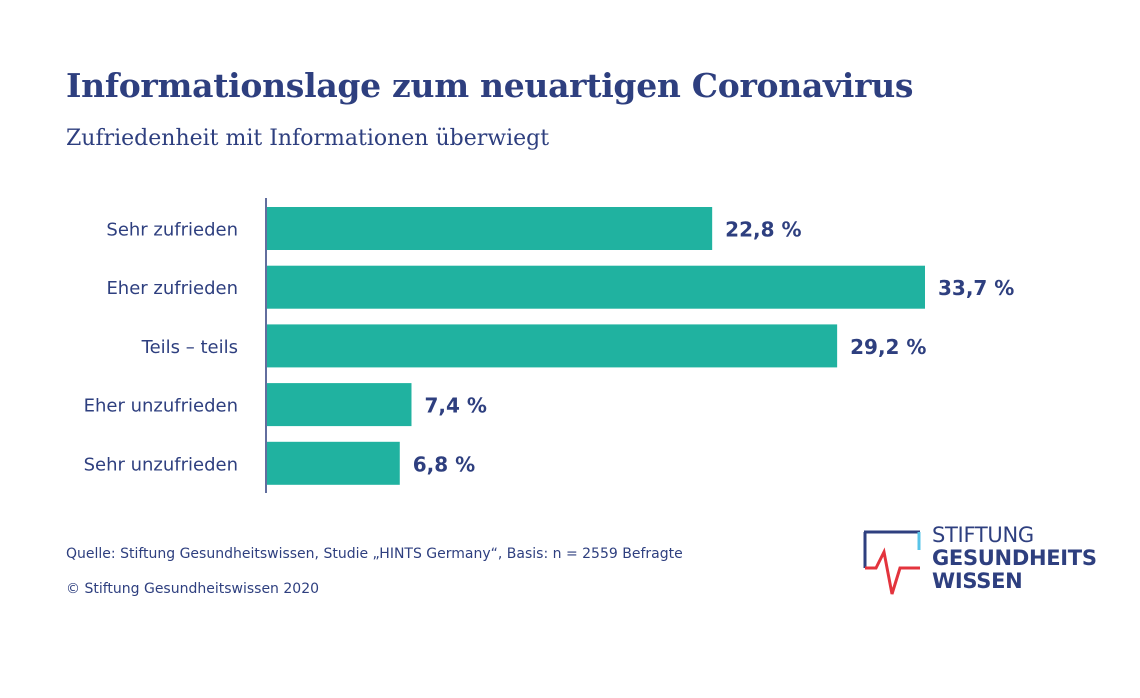 Image resolution: width=1140 pixels, height=698 pixels. I want to click on category-label: Sehr unzufrieden, so click(161, 464).